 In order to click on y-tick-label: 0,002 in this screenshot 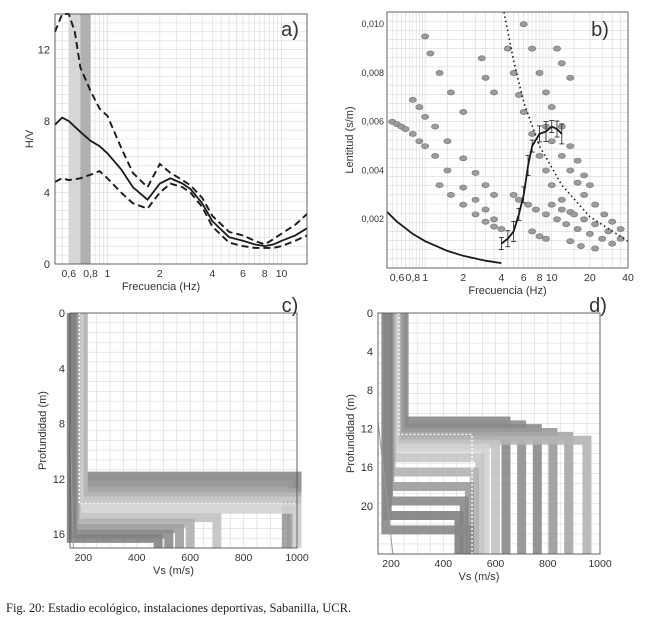, I will do `click(372, 219)`.